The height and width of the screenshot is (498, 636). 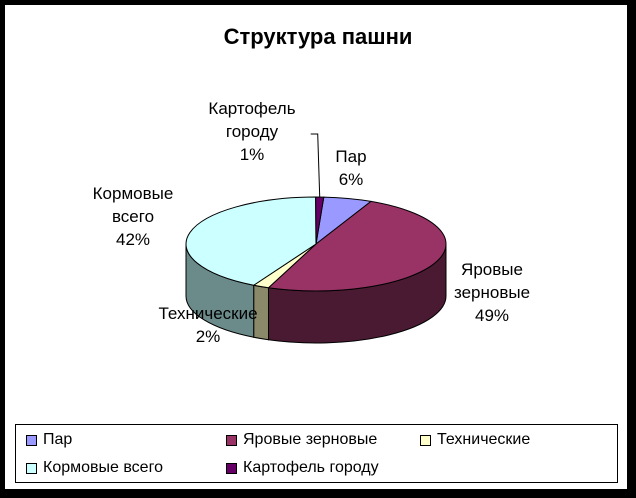 I want to click on legend-item-kormovye: Кормовые всего, so click(x=94, y=468).